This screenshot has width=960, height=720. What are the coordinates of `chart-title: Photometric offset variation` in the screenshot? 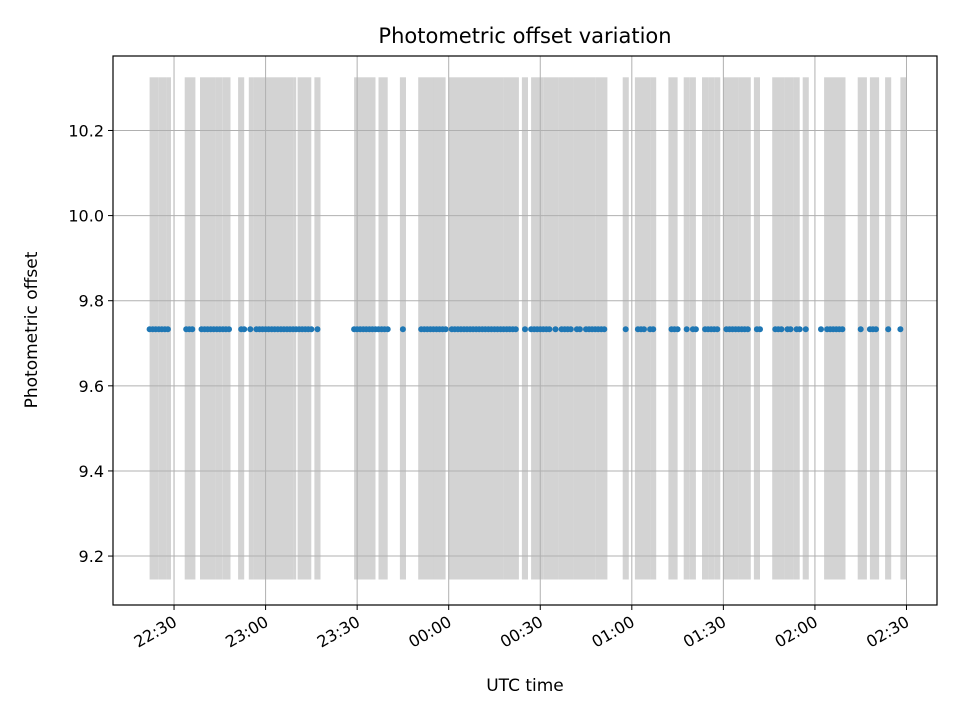 It's located at (524, 36).